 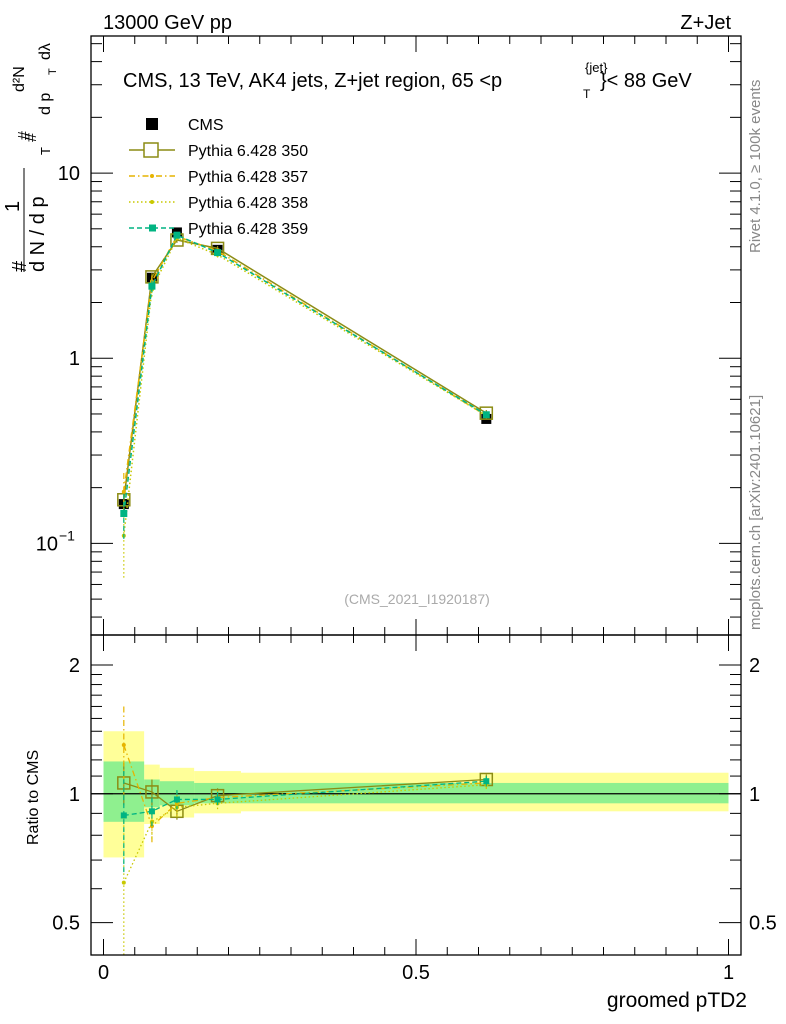 What do you see at coordinates (728, 973) in the screenshot?
I see `x-tick-label: 1` at bounding box center [728, 973].